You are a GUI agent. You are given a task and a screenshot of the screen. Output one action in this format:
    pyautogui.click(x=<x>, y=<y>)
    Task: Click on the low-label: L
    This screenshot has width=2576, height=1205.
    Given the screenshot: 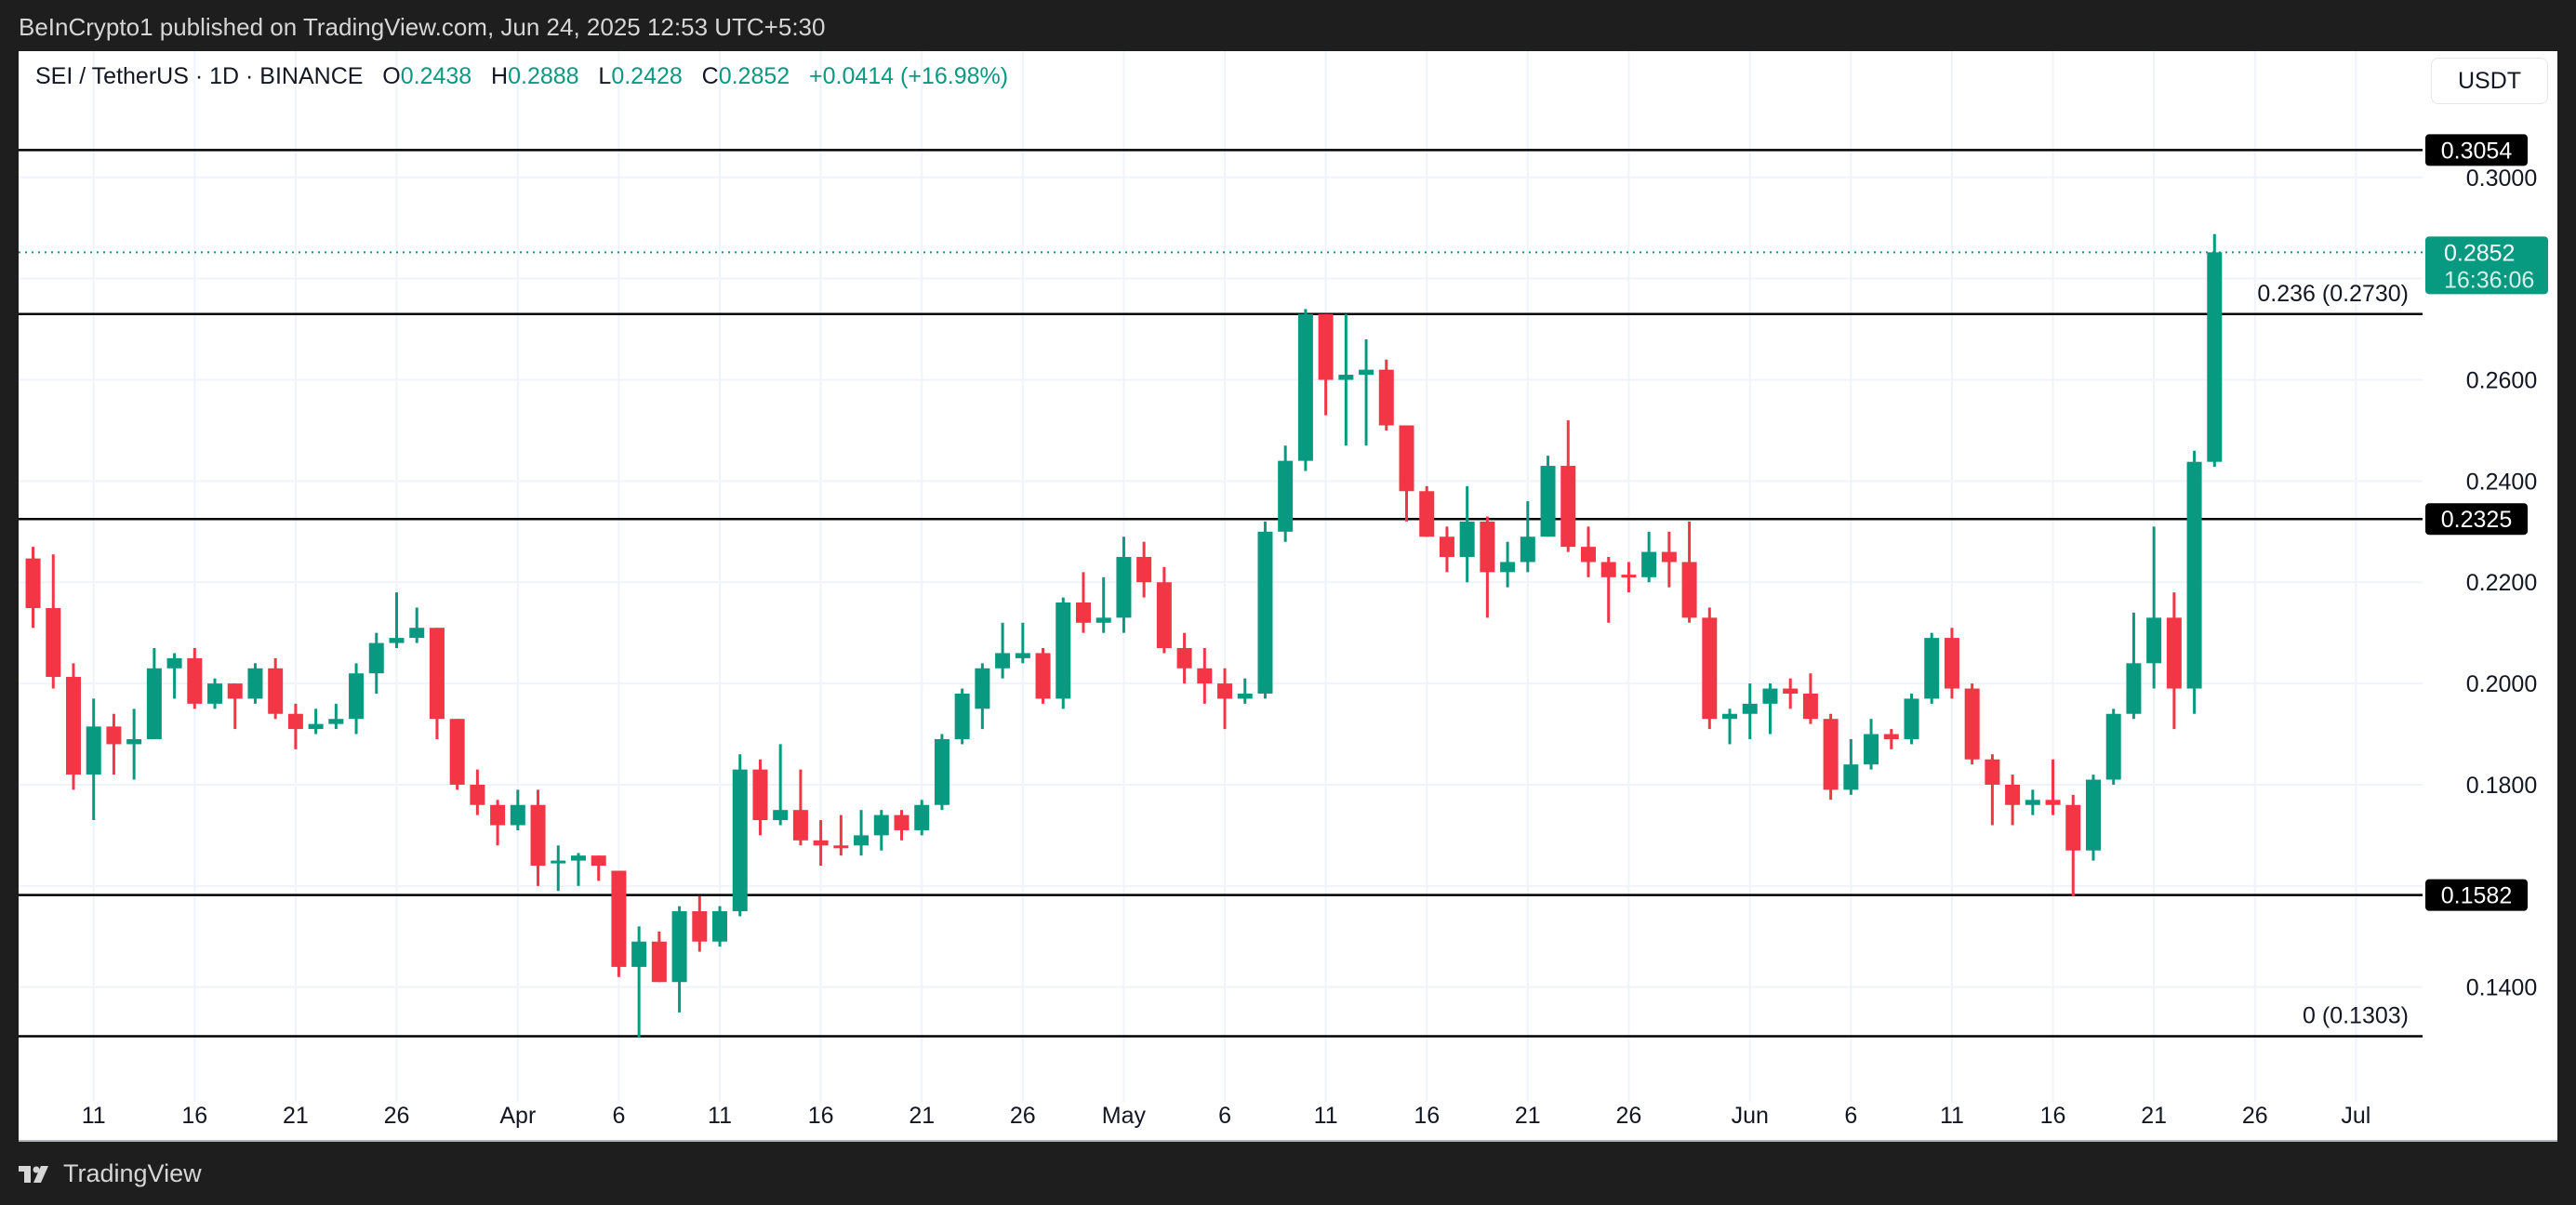 What is the action you would take?
    pyautogui.click(x=605, y=76)
    